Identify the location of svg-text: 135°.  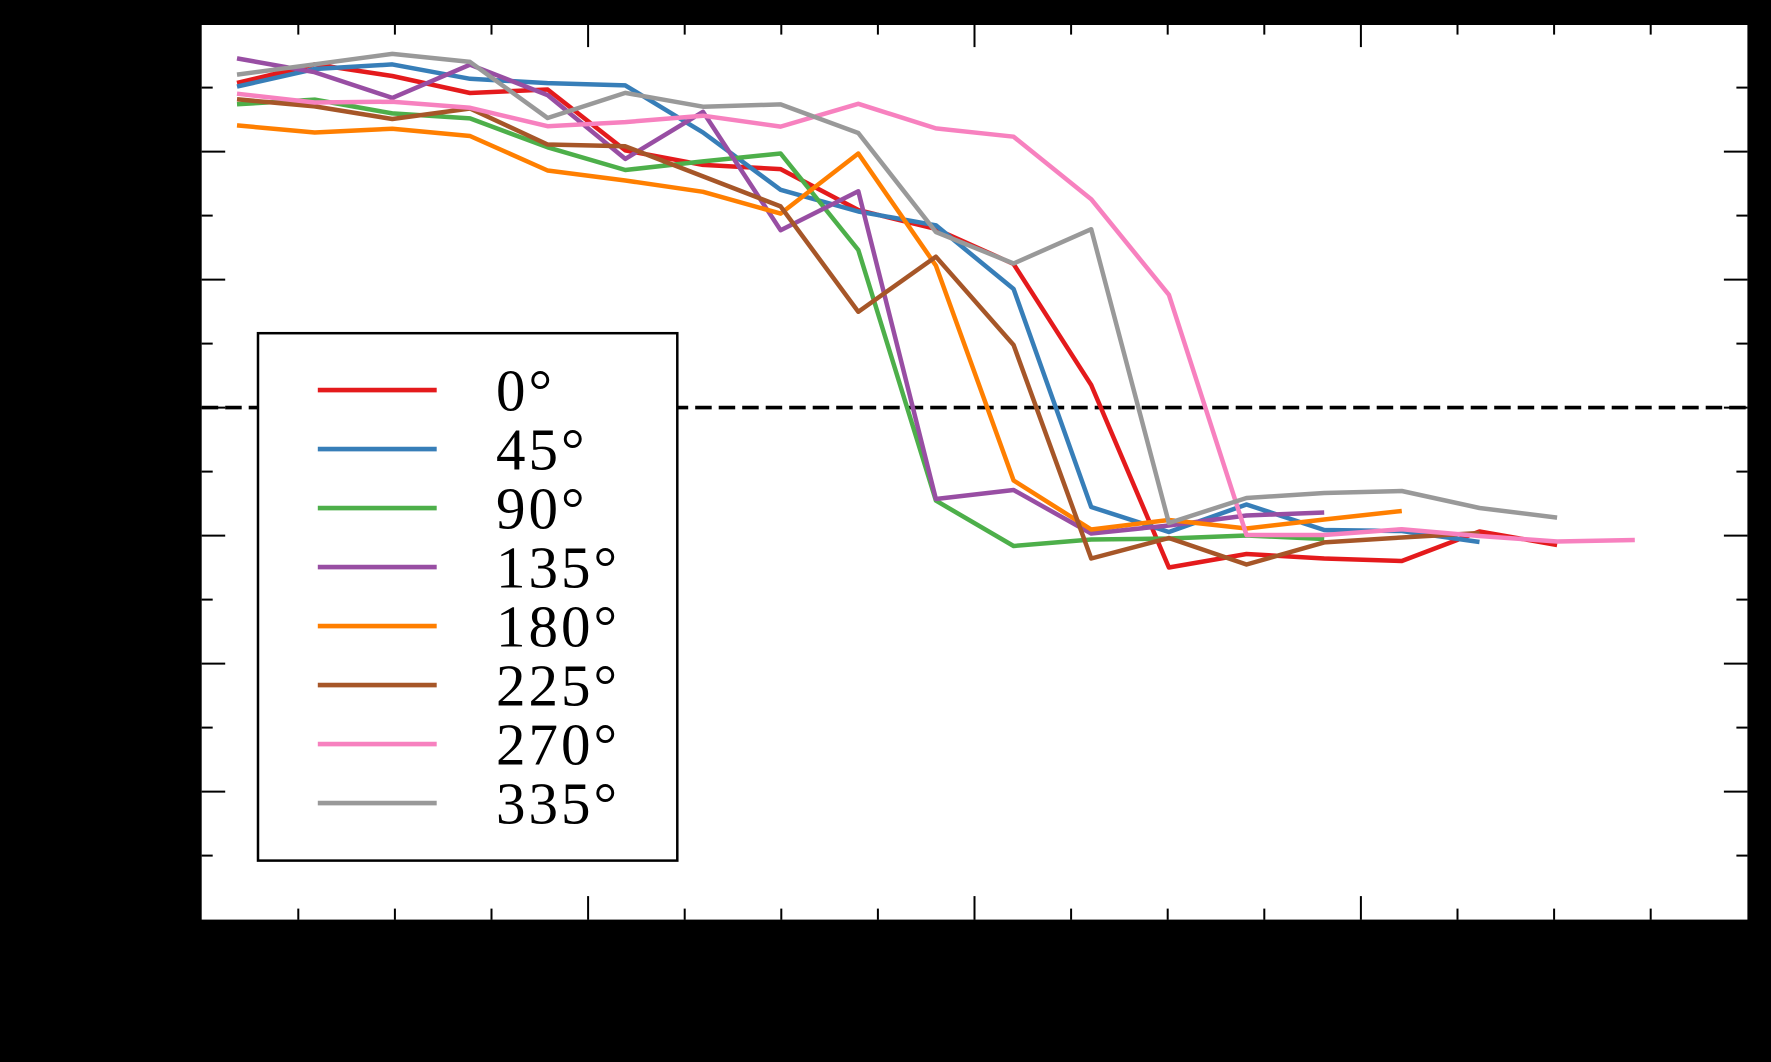
(558, 567).